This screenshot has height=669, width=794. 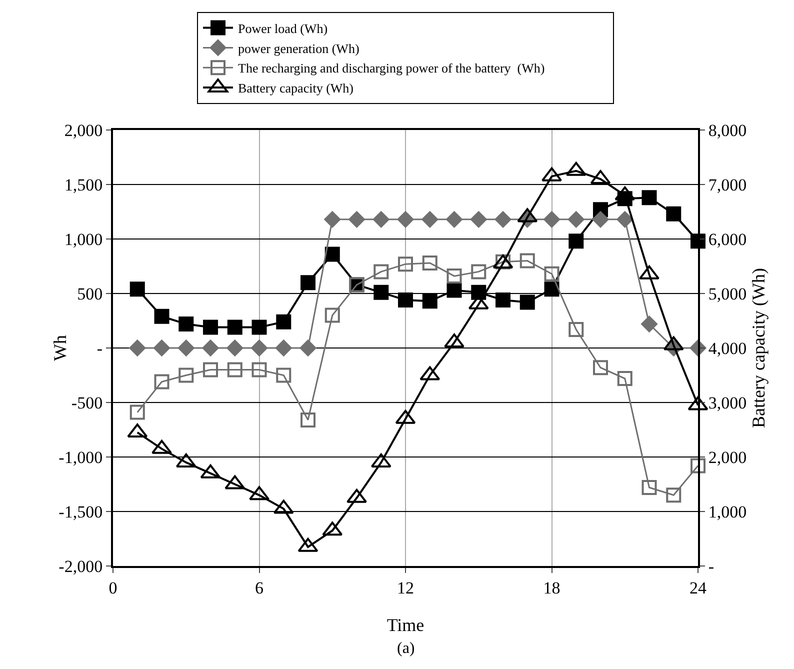 I want to click on y2-tick-label: 7,000, so click(x=727, y=184).